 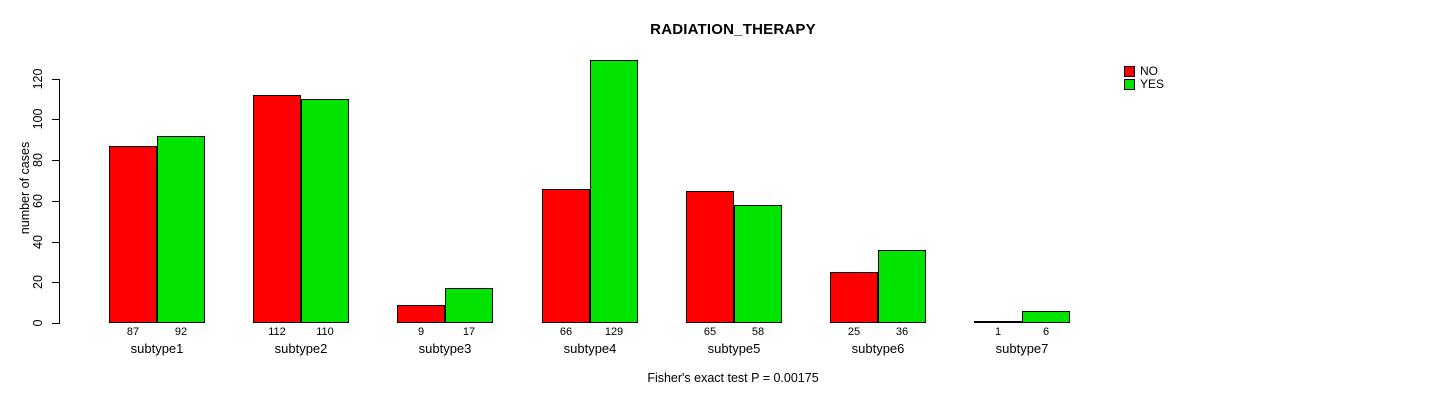 I want to click on bar-value-label: 9, so click(x=421, y=332).